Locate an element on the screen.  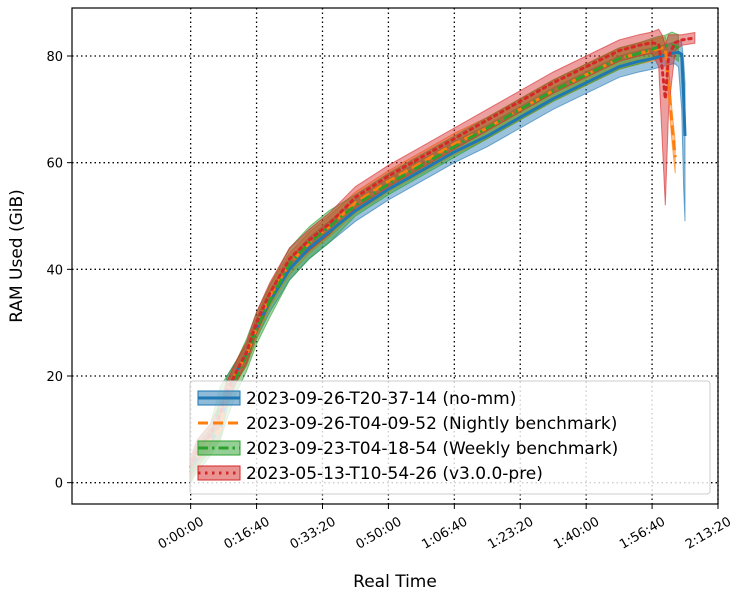
legend-box is located at coordinates (450, 437).